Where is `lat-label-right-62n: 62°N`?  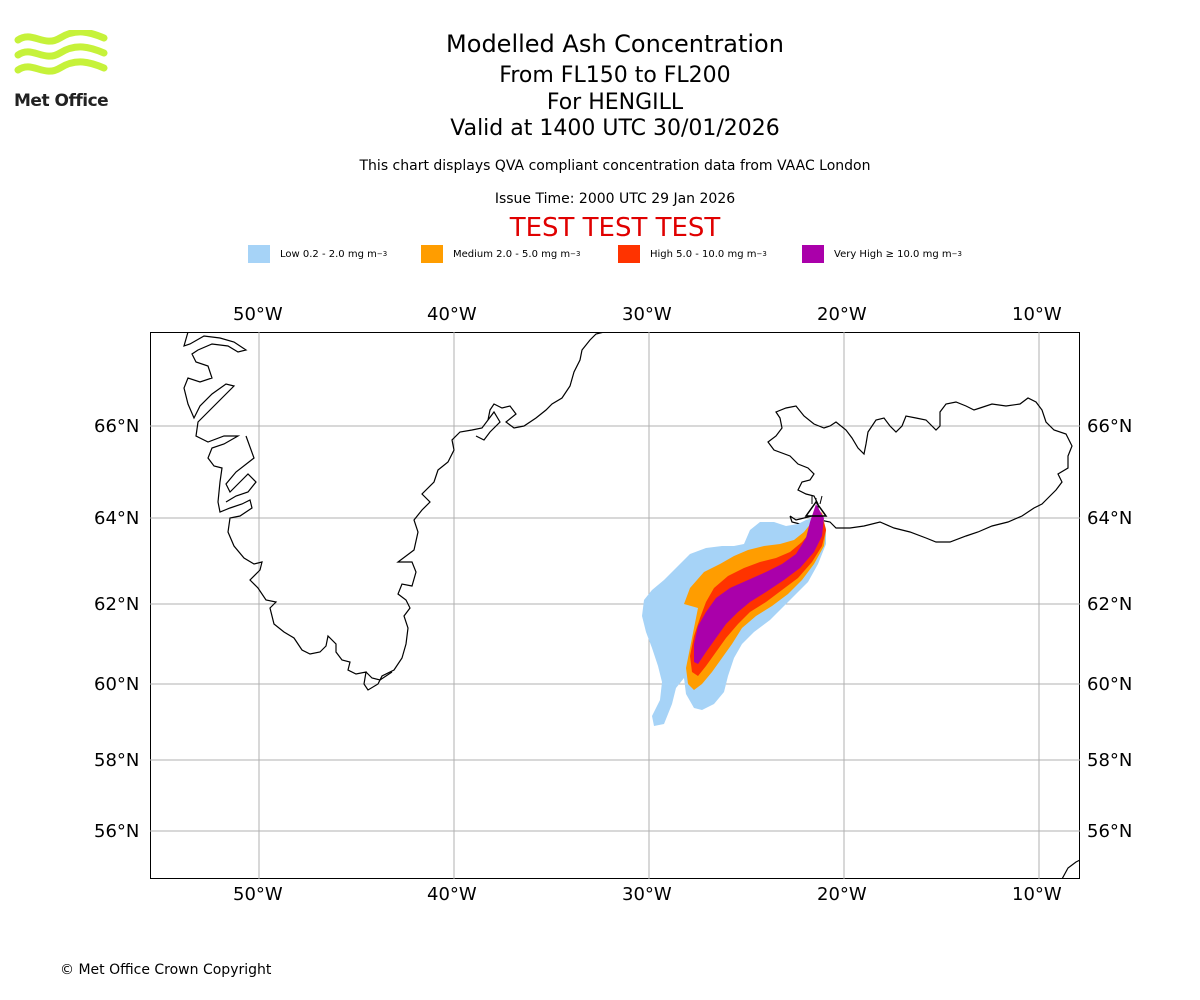 lat-label-right-62n: 62°N is located at coordinates (1110, 604).